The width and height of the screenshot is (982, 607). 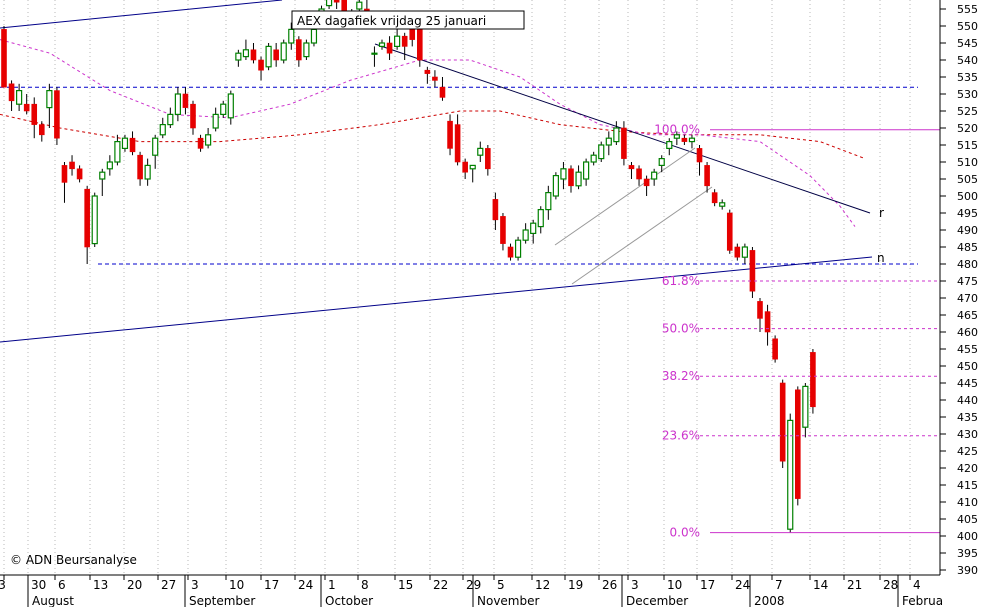 I want to click on month-label: November, so click(x=508, y=600).